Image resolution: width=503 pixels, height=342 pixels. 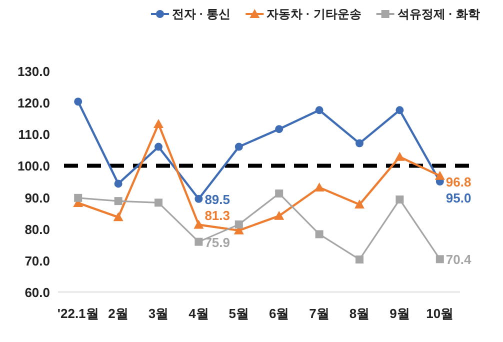 I want to click on data-label: 89.5, so click(x=217, y=199).